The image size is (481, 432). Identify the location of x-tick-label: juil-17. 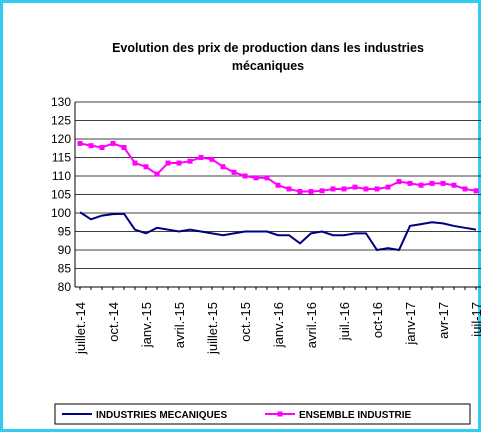
(475, 320).